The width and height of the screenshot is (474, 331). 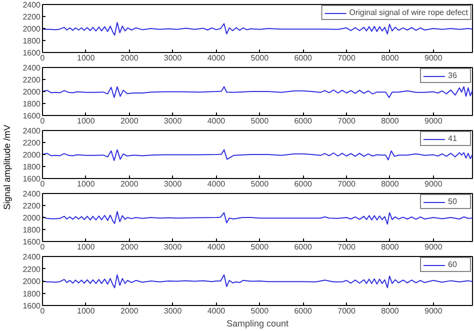 What do you see at coordinates (7, 167) in the screenshot?
I see `y-axis-title: Signal amplitude /mV` at bounding box center [7, 167].